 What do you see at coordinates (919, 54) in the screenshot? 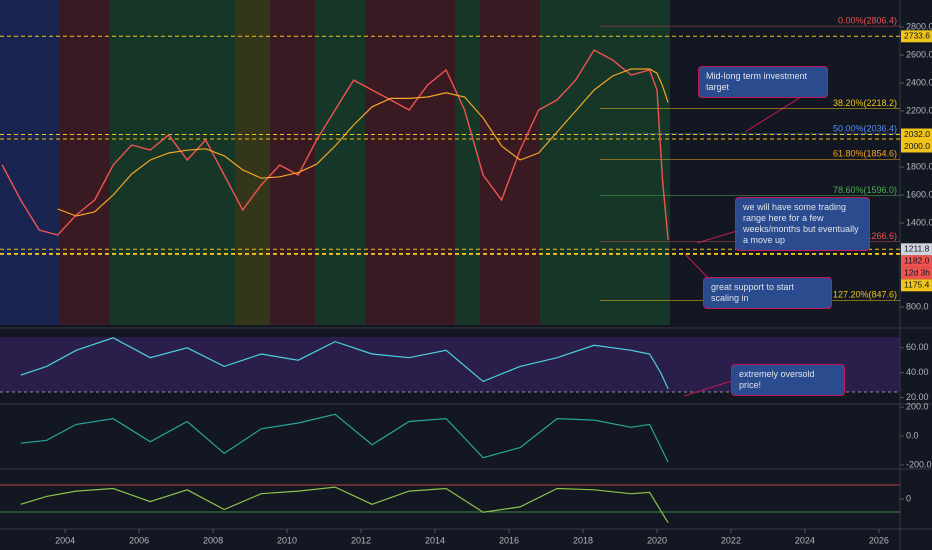
I see `y-tick-label: 2600.0` at bounding box center [919, 54].